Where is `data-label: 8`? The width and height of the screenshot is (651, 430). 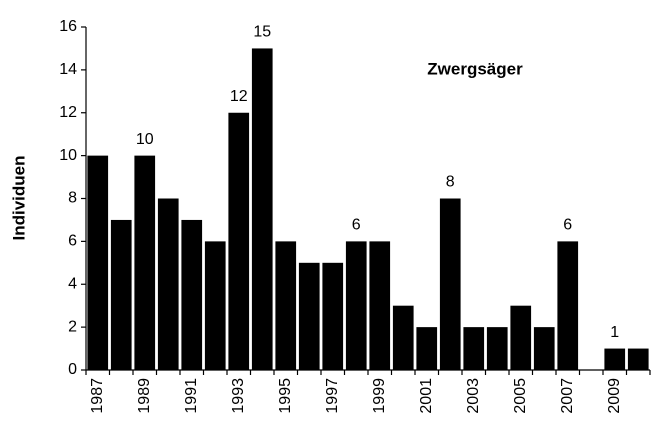
data-label: 8 is located at coordinates (450, 182).